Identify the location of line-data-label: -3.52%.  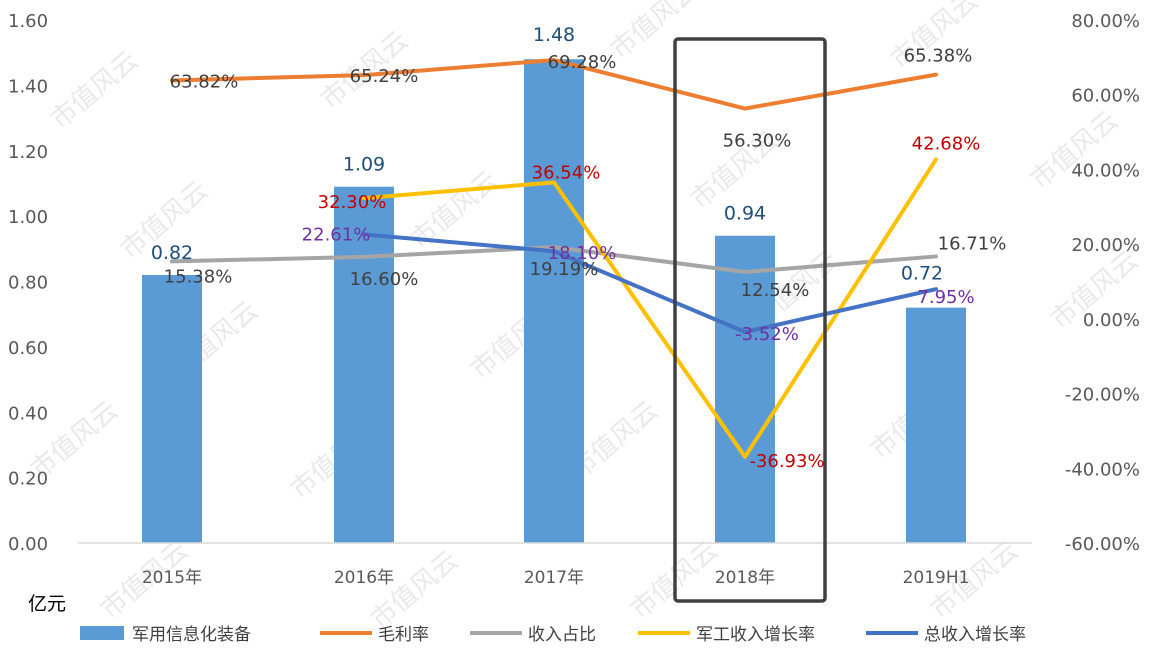
(767, 334).